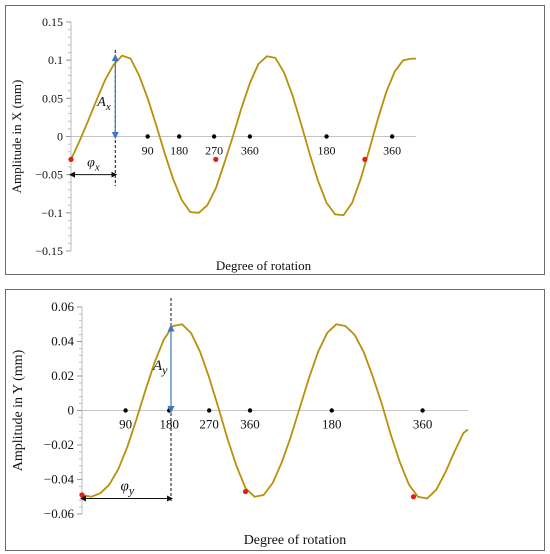 The height and width of the screenshot is (554, 550). I want to click on y-tick-label: 0.04, so click(62, 341).